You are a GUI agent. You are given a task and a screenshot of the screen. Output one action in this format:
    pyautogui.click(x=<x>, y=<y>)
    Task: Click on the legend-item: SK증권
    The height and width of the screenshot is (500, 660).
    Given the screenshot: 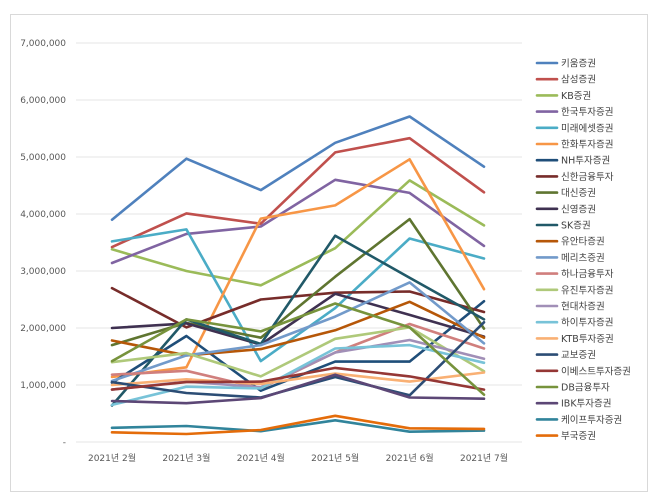 What is the action you would take?
    pyautogui.click(x=563, y=226)
    